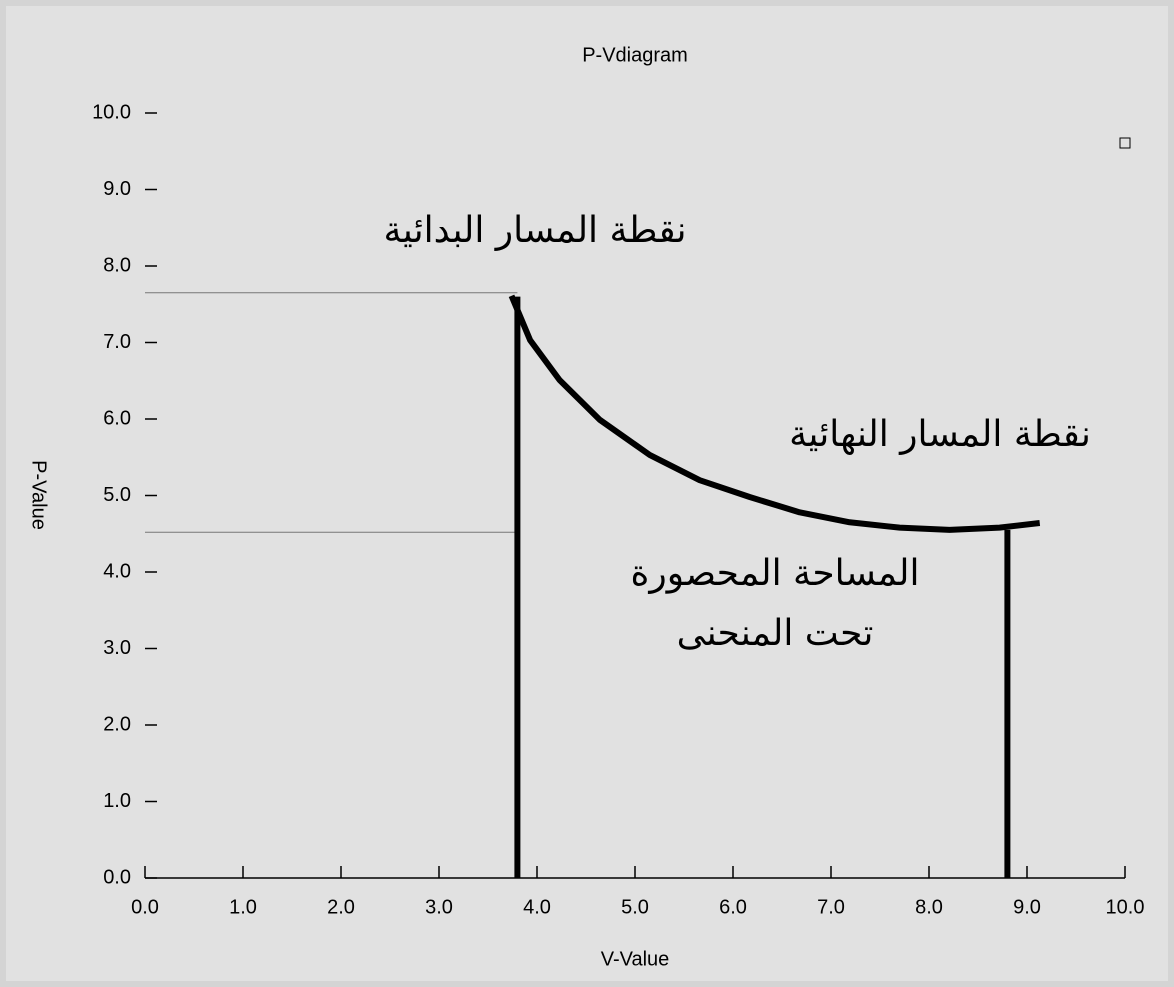  I want to click on legend-box, so click(1125, 143).